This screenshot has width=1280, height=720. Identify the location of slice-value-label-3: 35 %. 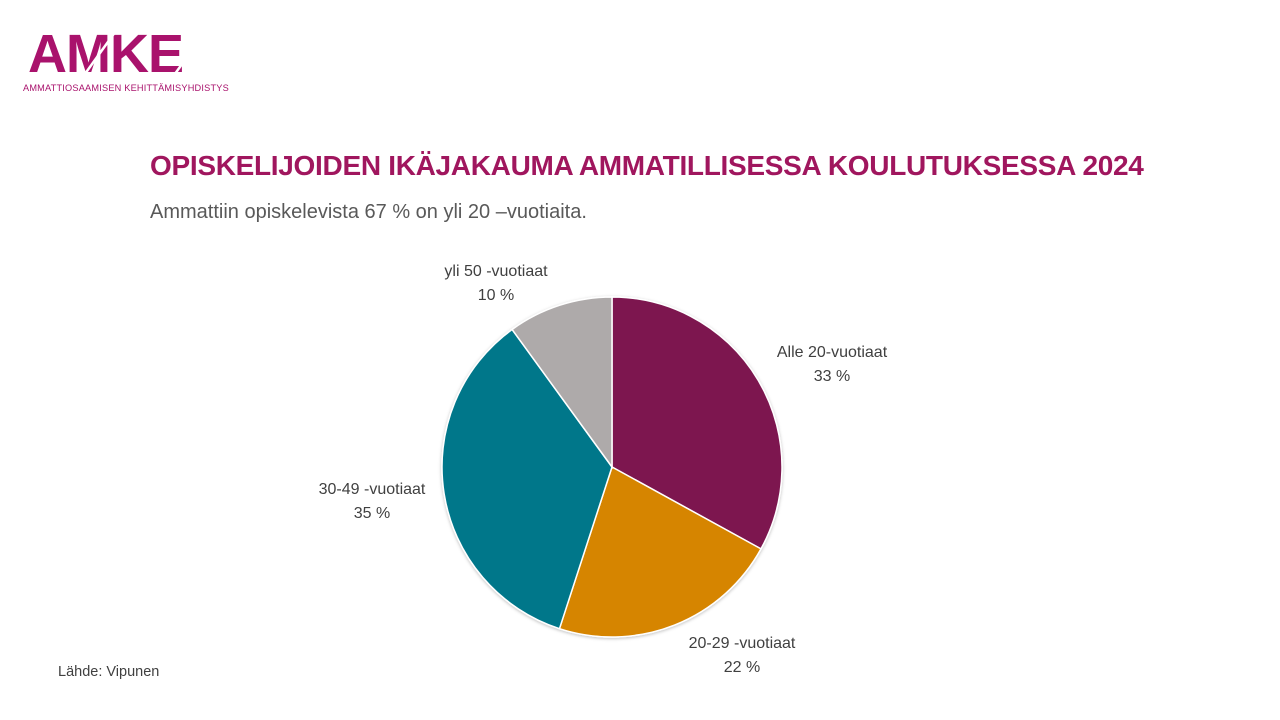
(372, 513).